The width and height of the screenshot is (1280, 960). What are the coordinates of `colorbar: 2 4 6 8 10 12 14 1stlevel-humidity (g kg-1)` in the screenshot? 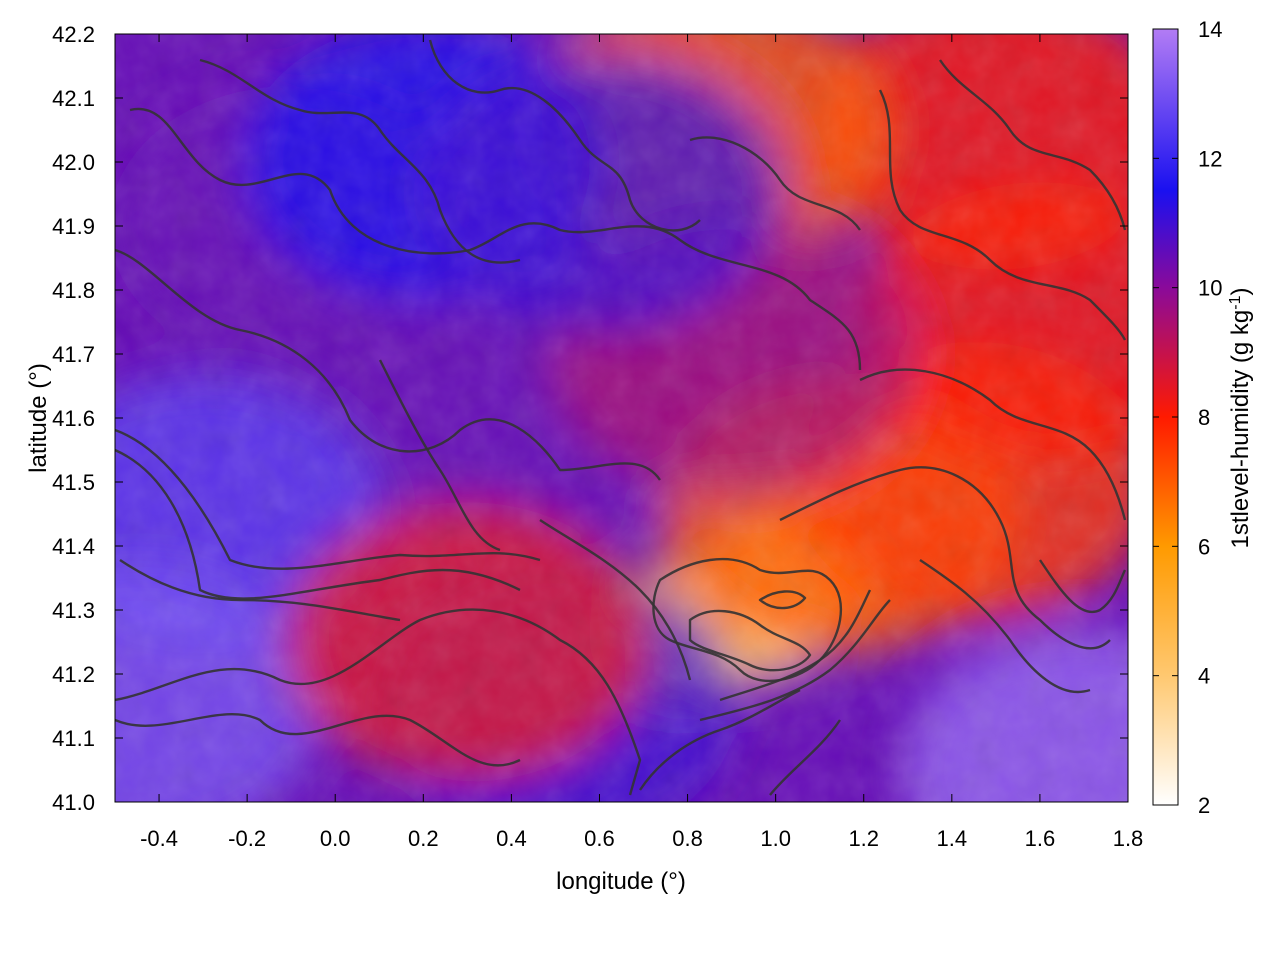 It's located at (1203, 417).